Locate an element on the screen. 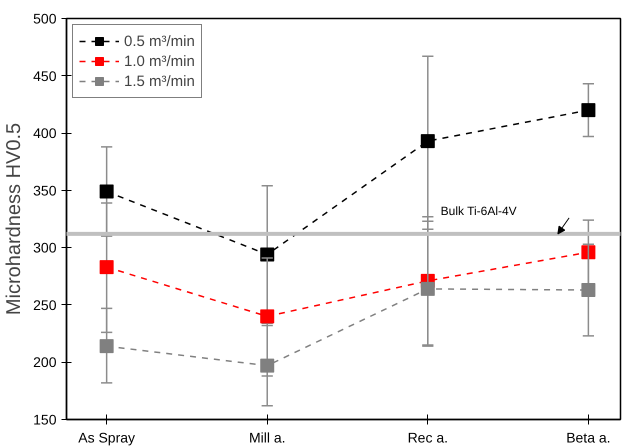  y-tick-label: 350 is located at coordinates (45, 190).